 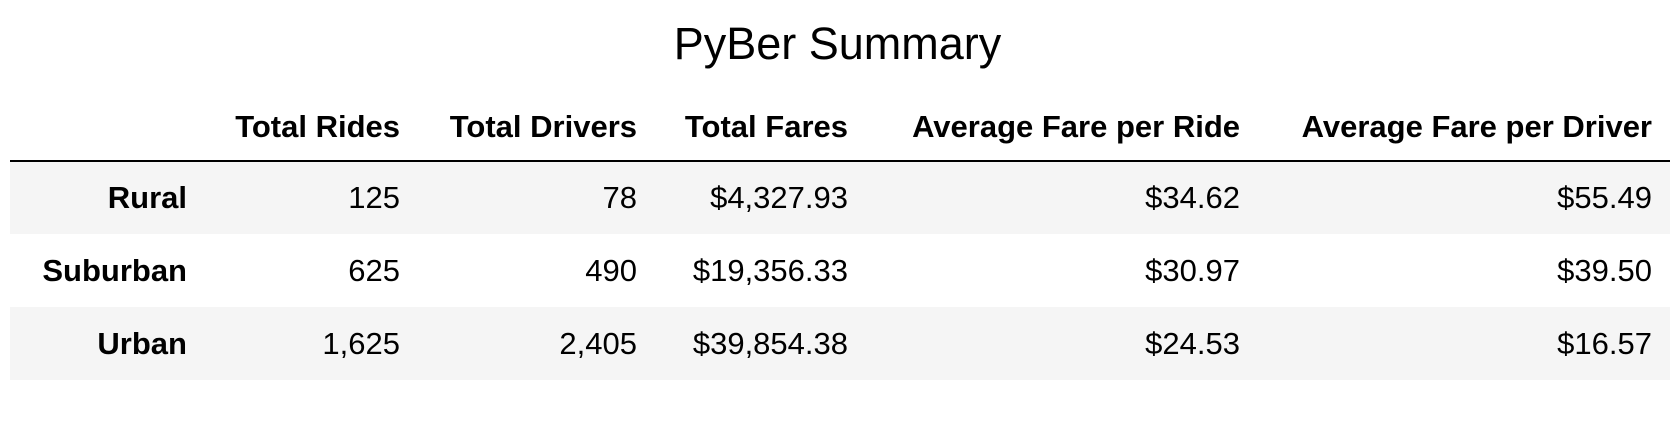 What do you see at coordinates (1192, 197) in the screenshot?
I see `avg-fare-per-ride-cell: $34.62` at bounding box center [1192, 197].